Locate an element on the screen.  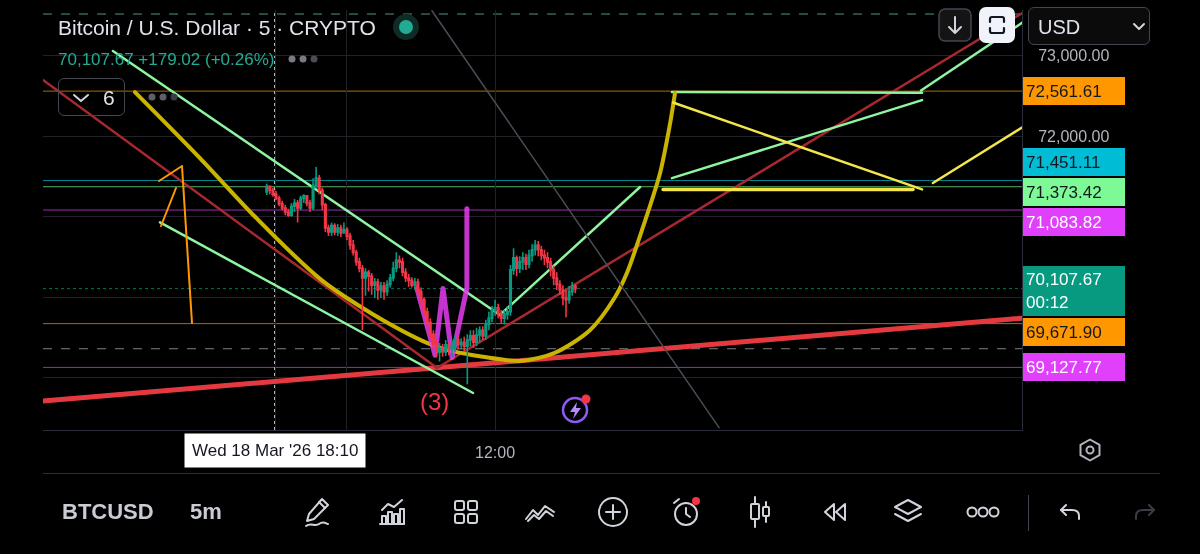
x-tick-label: Wed 18 Mar '26 18:10 is located at coordinates (275, 450).